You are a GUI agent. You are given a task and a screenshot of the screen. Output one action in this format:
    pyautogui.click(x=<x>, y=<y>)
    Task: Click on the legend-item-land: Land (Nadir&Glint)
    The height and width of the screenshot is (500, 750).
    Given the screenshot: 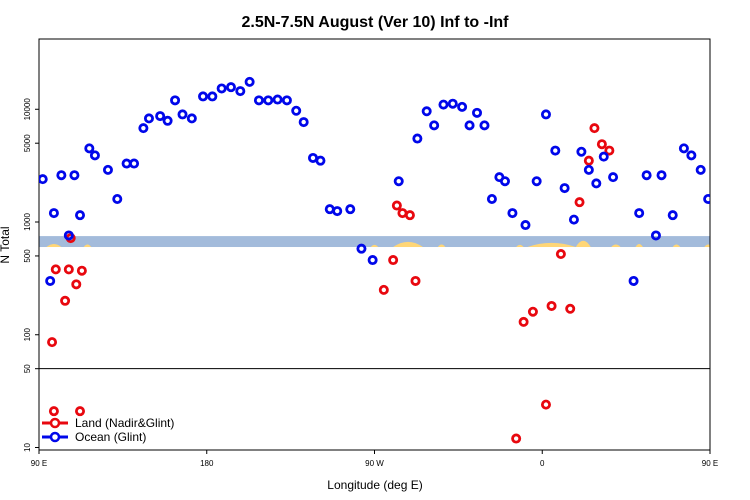 What is the action you would take?
    pyautogui.click(x=108, y=423)
    